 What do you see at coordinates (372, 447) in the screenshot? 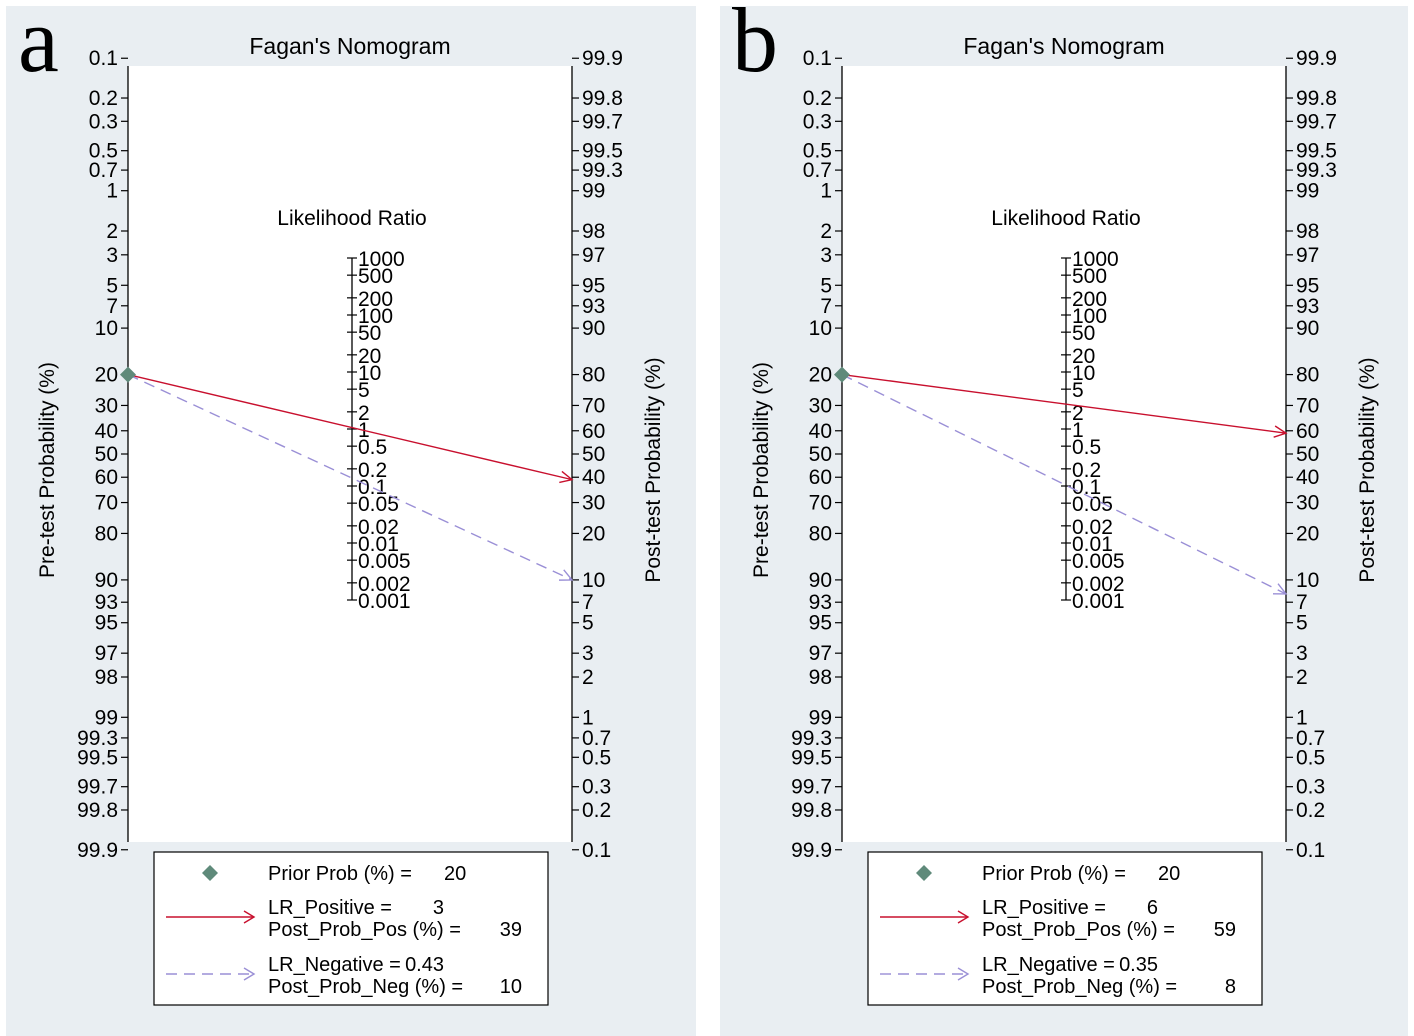
I see `lr-tick-label: 0.5` at bounding box center [372, 447].